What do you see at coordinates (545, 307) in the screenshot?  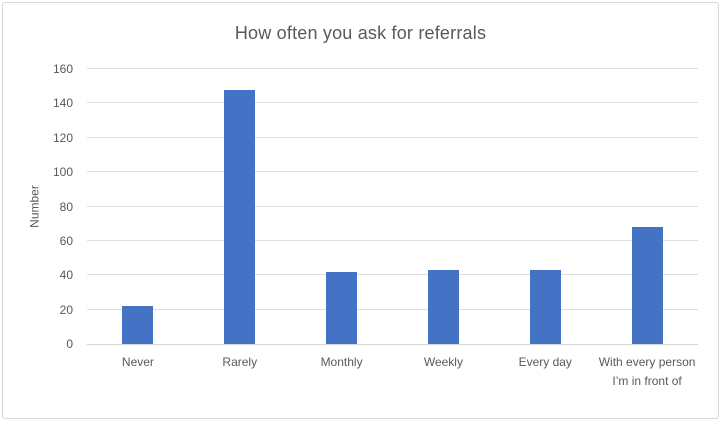 I see `bar-every-day` at bounding box center [545, 307].